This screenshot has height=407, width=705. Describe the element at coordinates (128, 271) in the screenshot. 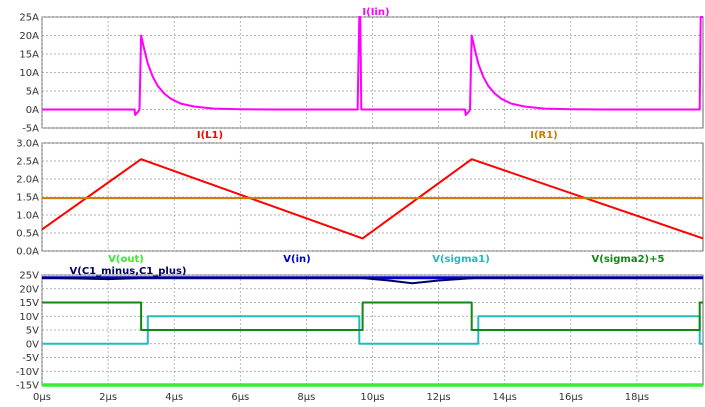

I see `label-vc1: V(C1_minus,C1_plus)` at that location.